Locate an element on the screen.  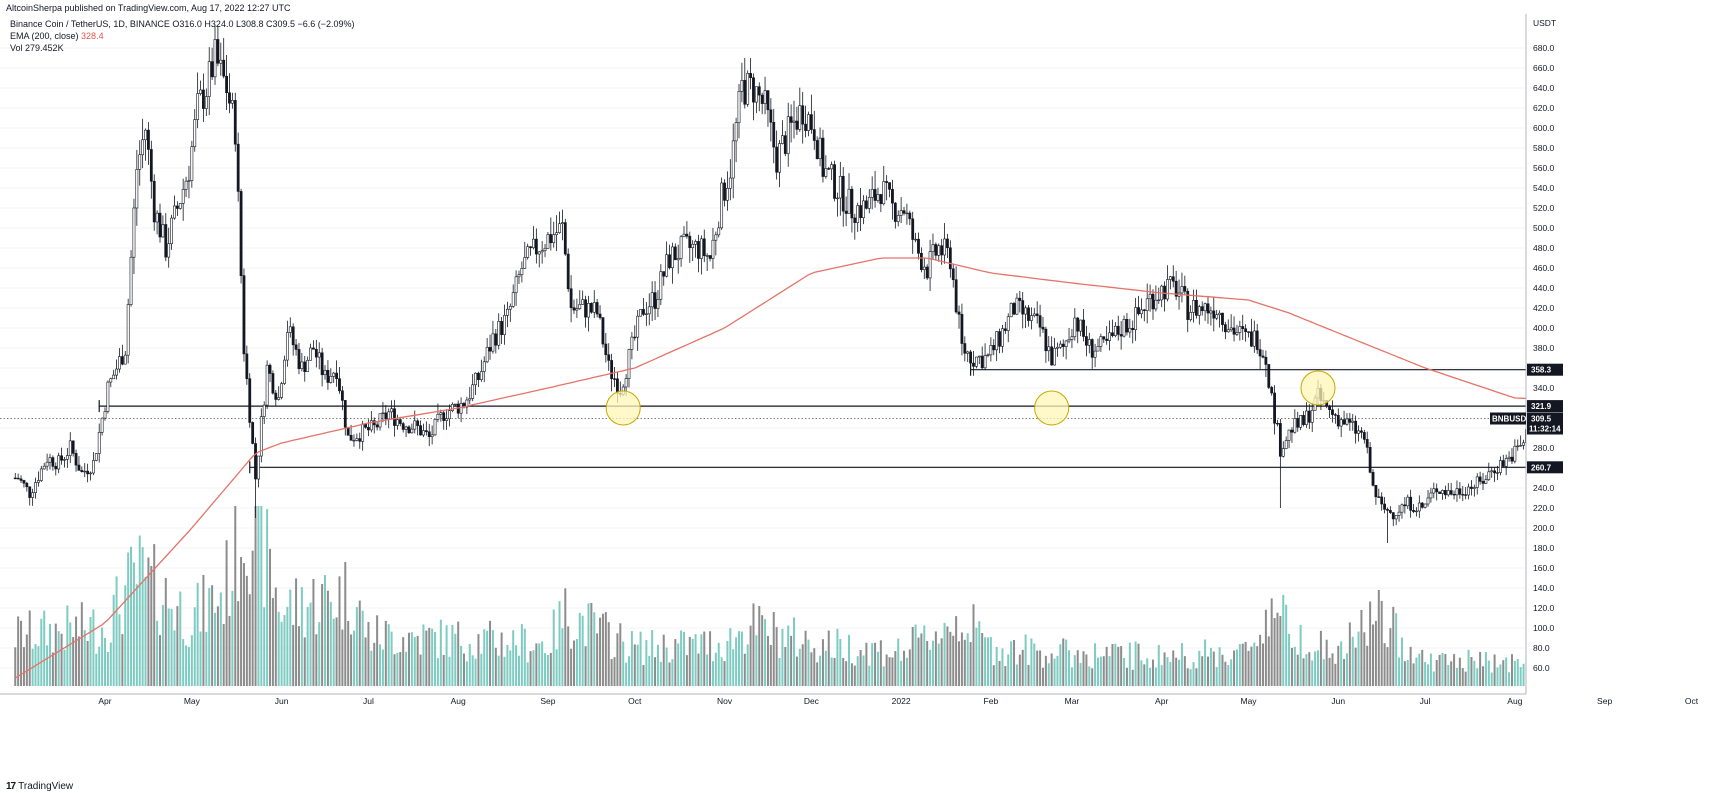
volume-value: 279.452K is located at coordinates (44, 48).